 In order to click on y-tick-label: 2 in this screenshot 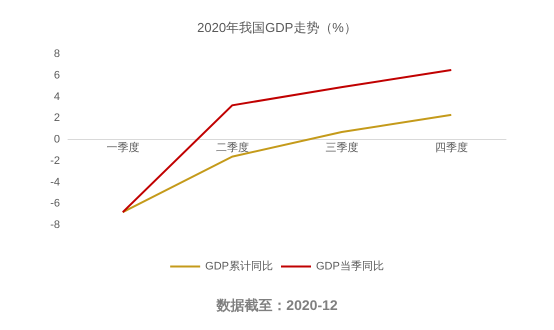, I will do `click(57, 118)`.